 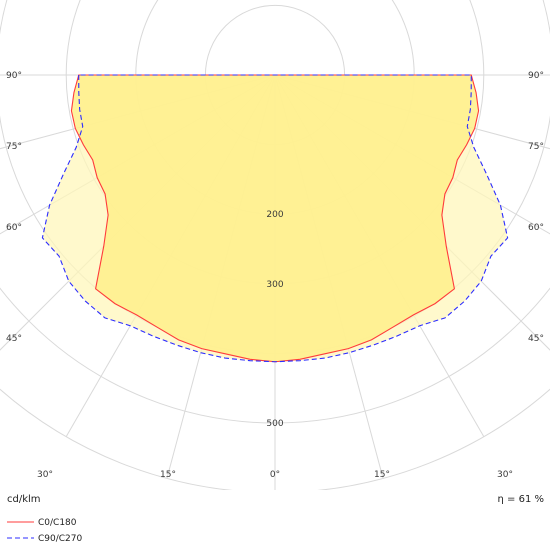 What do you see at coordinates (14, 147) in the screenshot?
I see `angle-tick-label-75-left: 75°` at bounding box center [14, 147].